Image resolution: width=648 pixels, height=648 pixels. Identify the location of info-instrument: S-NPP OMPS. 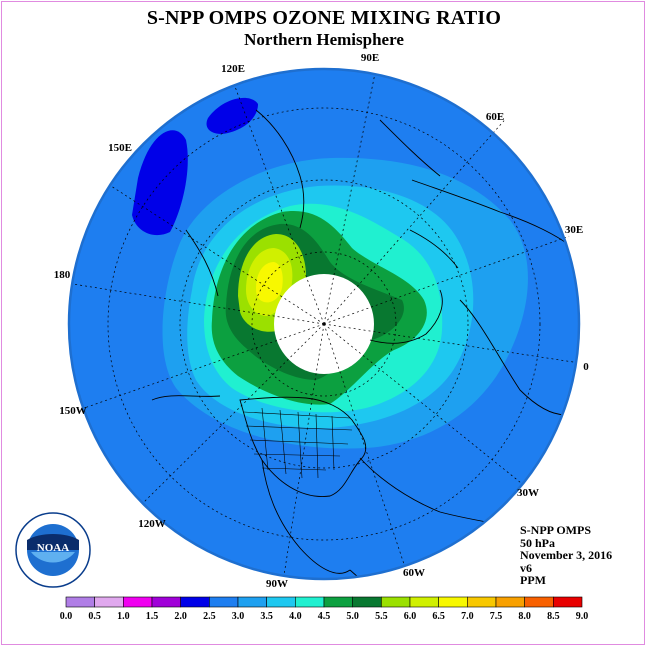
(555, 530).